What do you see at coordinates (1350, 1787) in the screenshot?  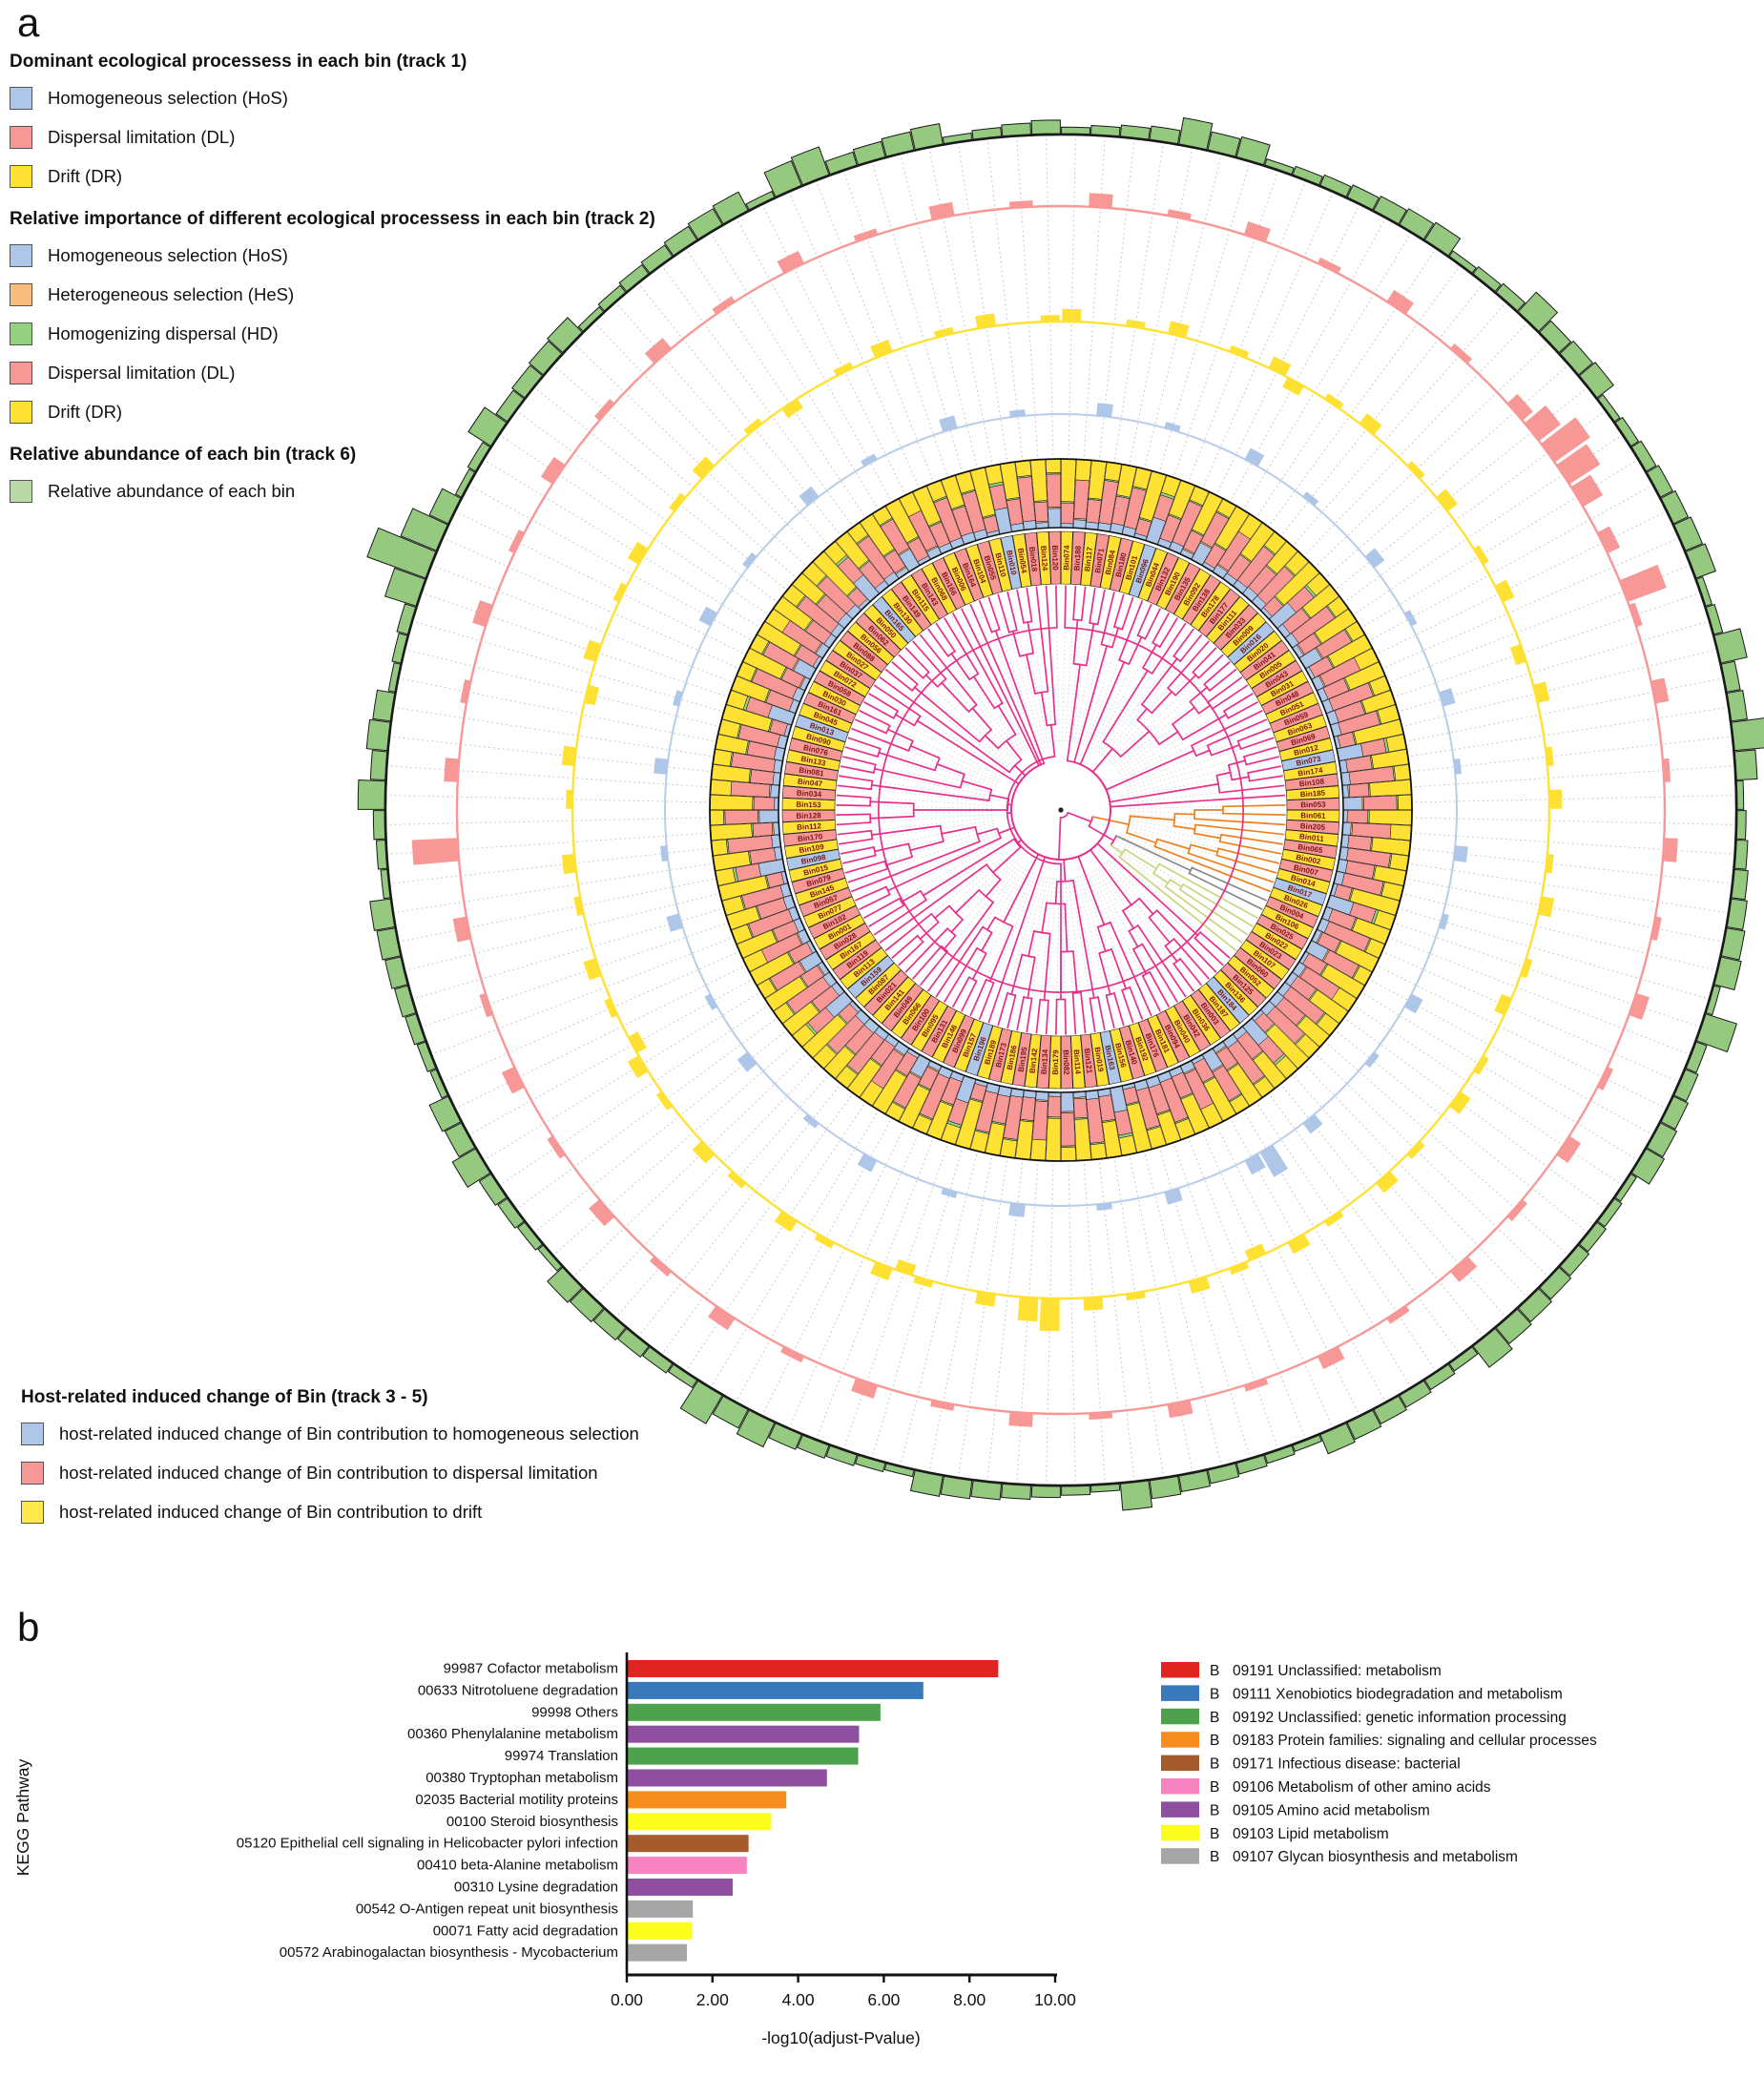 I see `legend-label: B 09106 Metabolism of other amino acids` at bounding box center [1350, 1787].